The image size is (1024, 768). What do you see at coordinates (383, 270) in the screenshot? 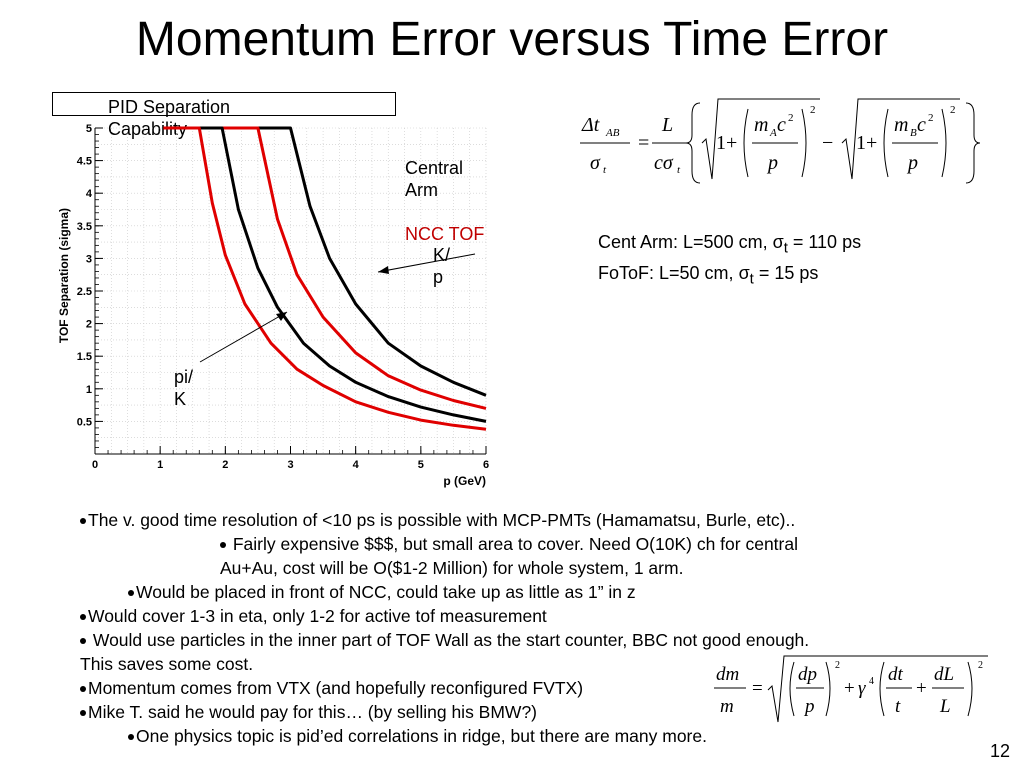
I see `kp-arrowhead` at bounding box center [383, 270].